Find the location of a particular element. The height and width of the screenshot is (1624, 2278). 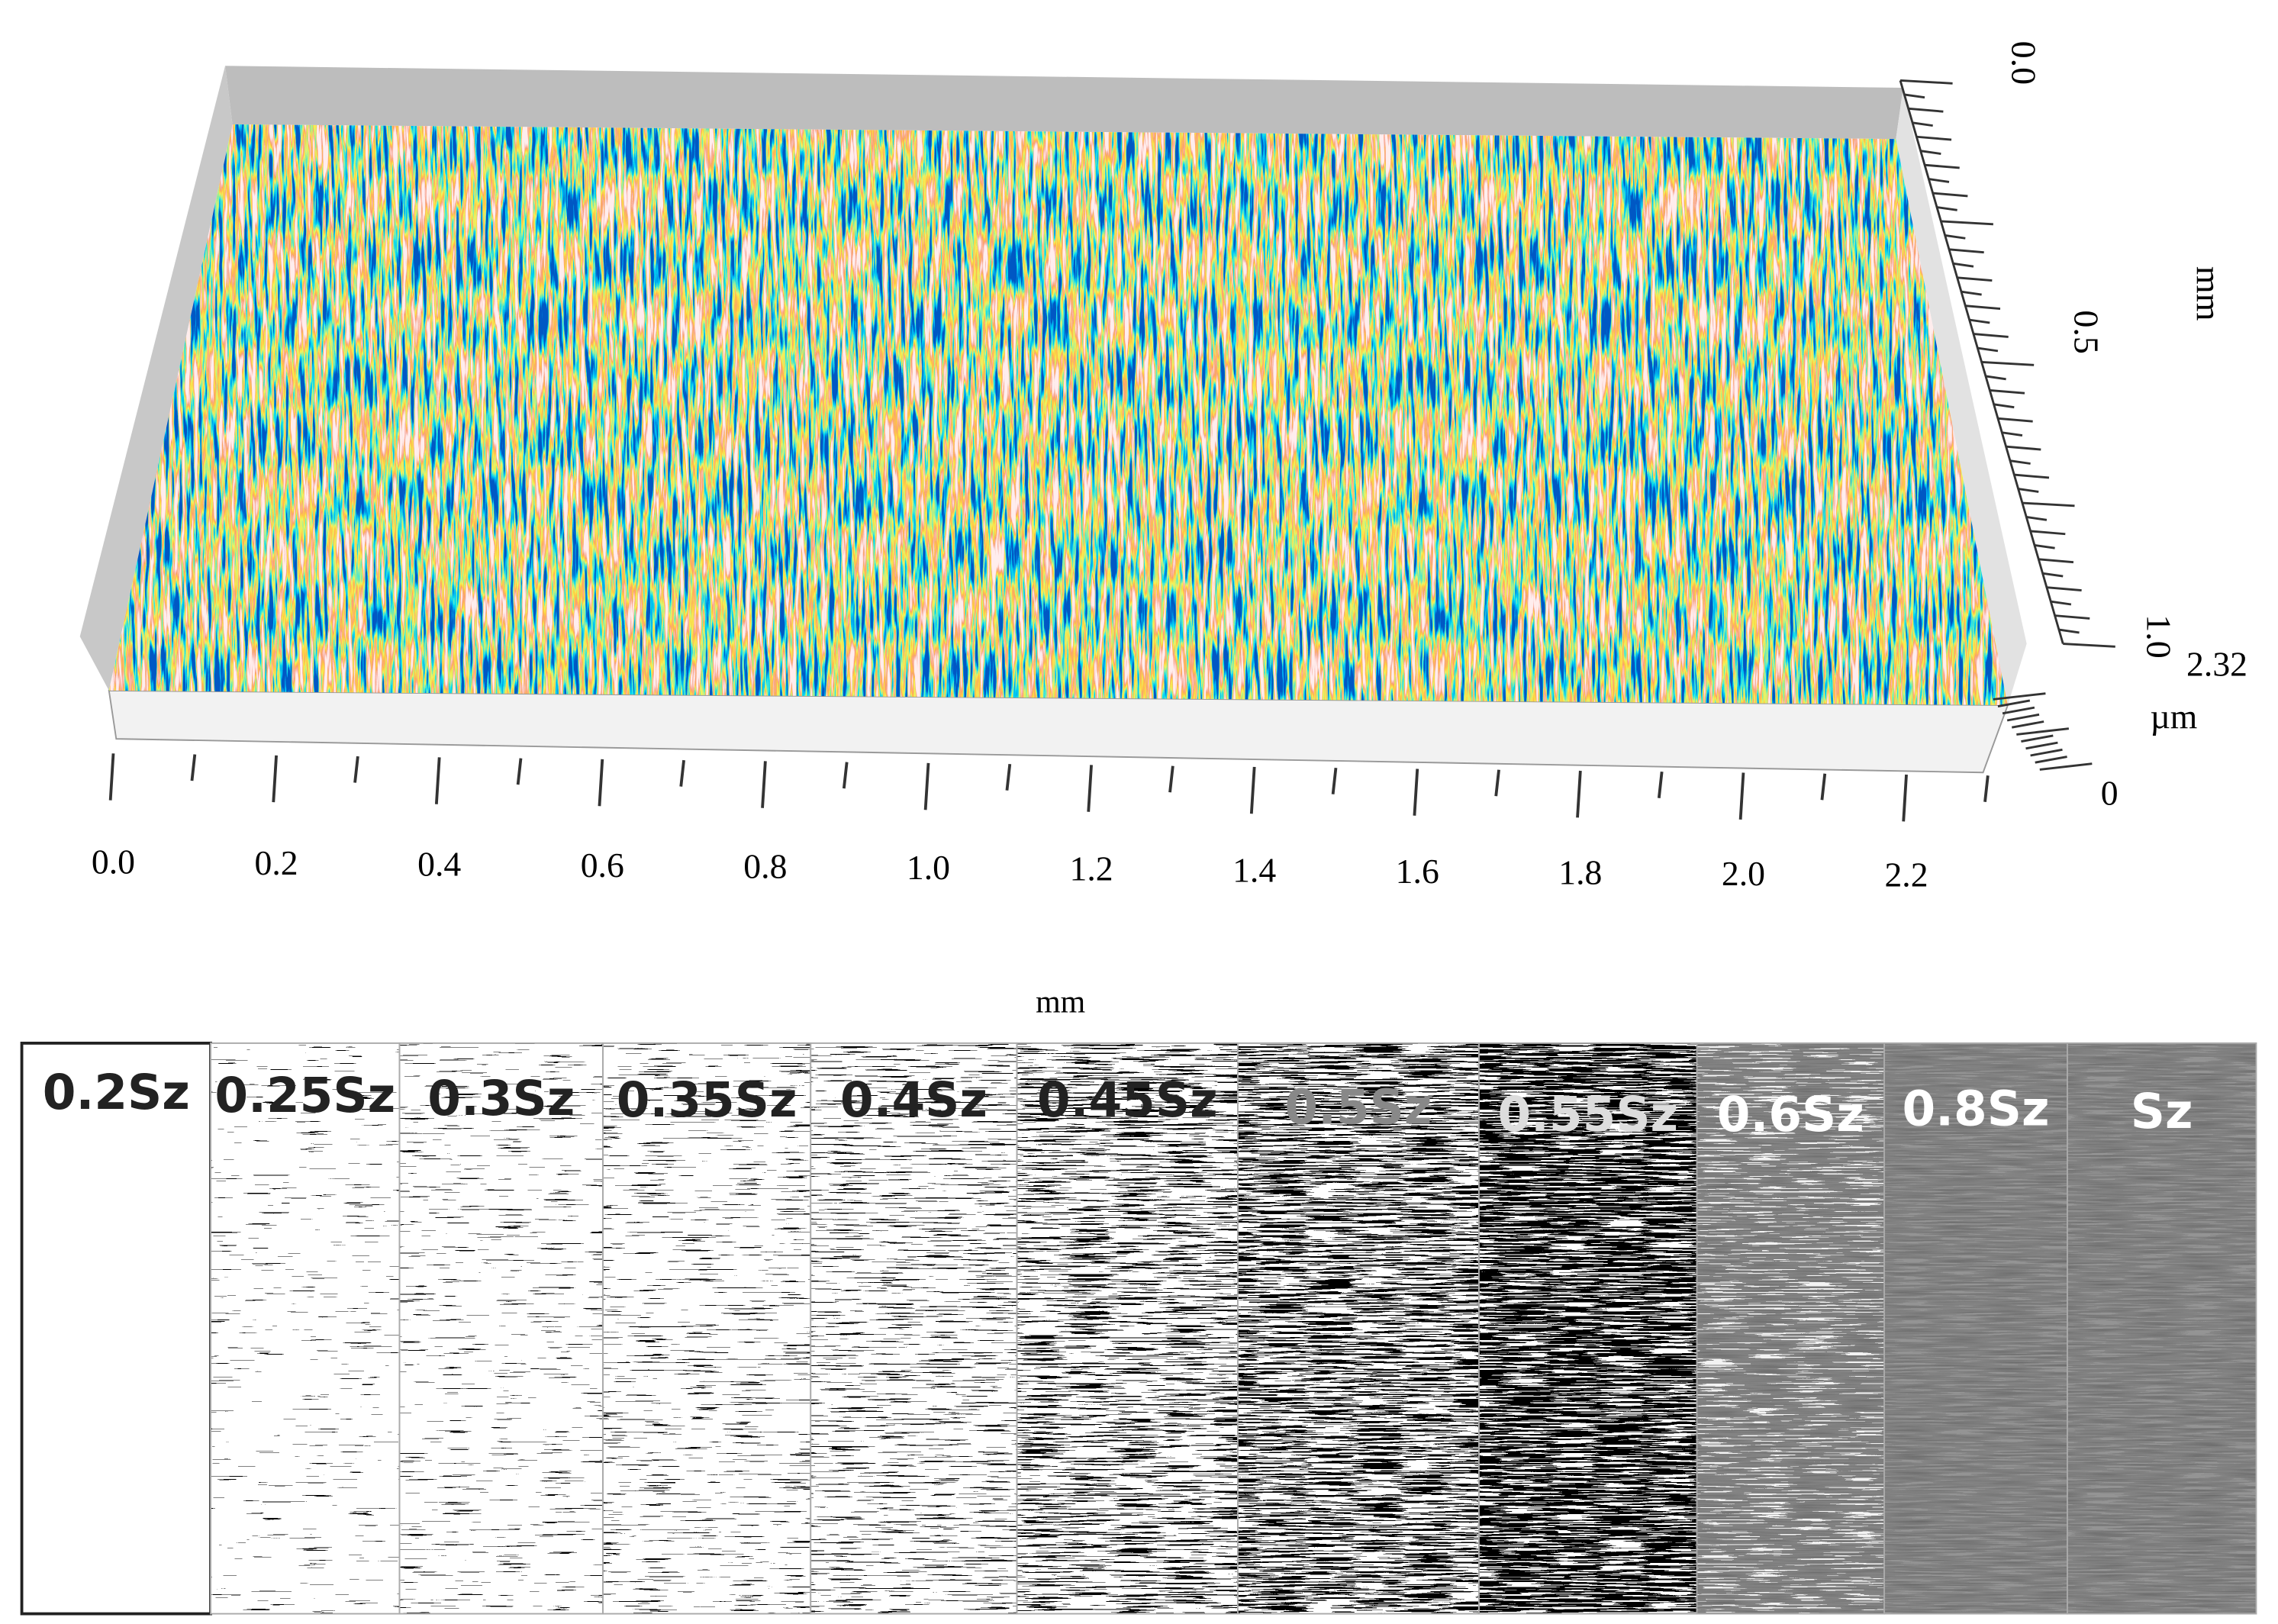

panel-label: 0.8Sz is located at coordinates (1975, 1108).